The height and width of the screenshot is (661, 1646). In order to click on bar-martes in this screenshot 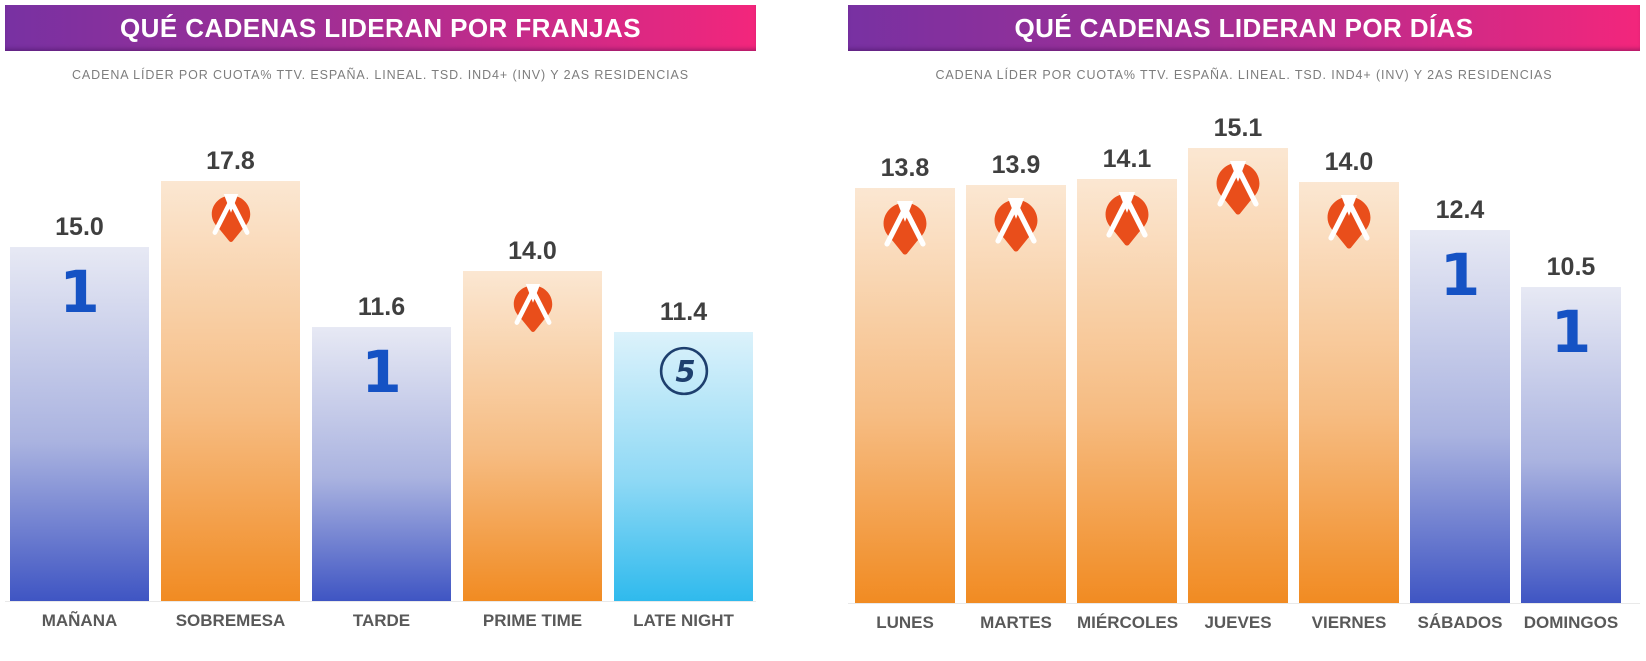, I will do `click(1016, 394)`.